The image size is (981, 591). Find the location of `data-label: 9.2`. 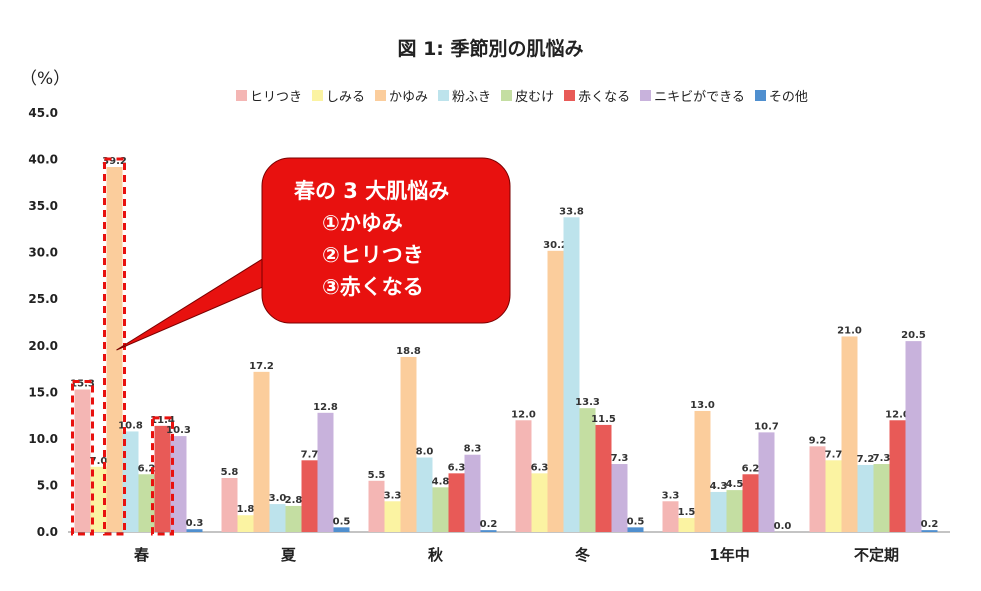

data-label: 9.2 is located at coordinates (818, 440).